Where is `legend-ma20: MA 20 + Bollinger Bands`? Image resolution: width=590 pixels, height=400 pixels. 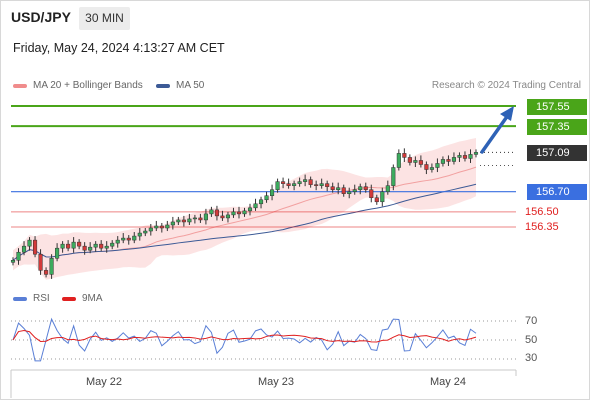 legend-ma20: MA 20 + Bollinger Bands is located at coordinates (78, 85).